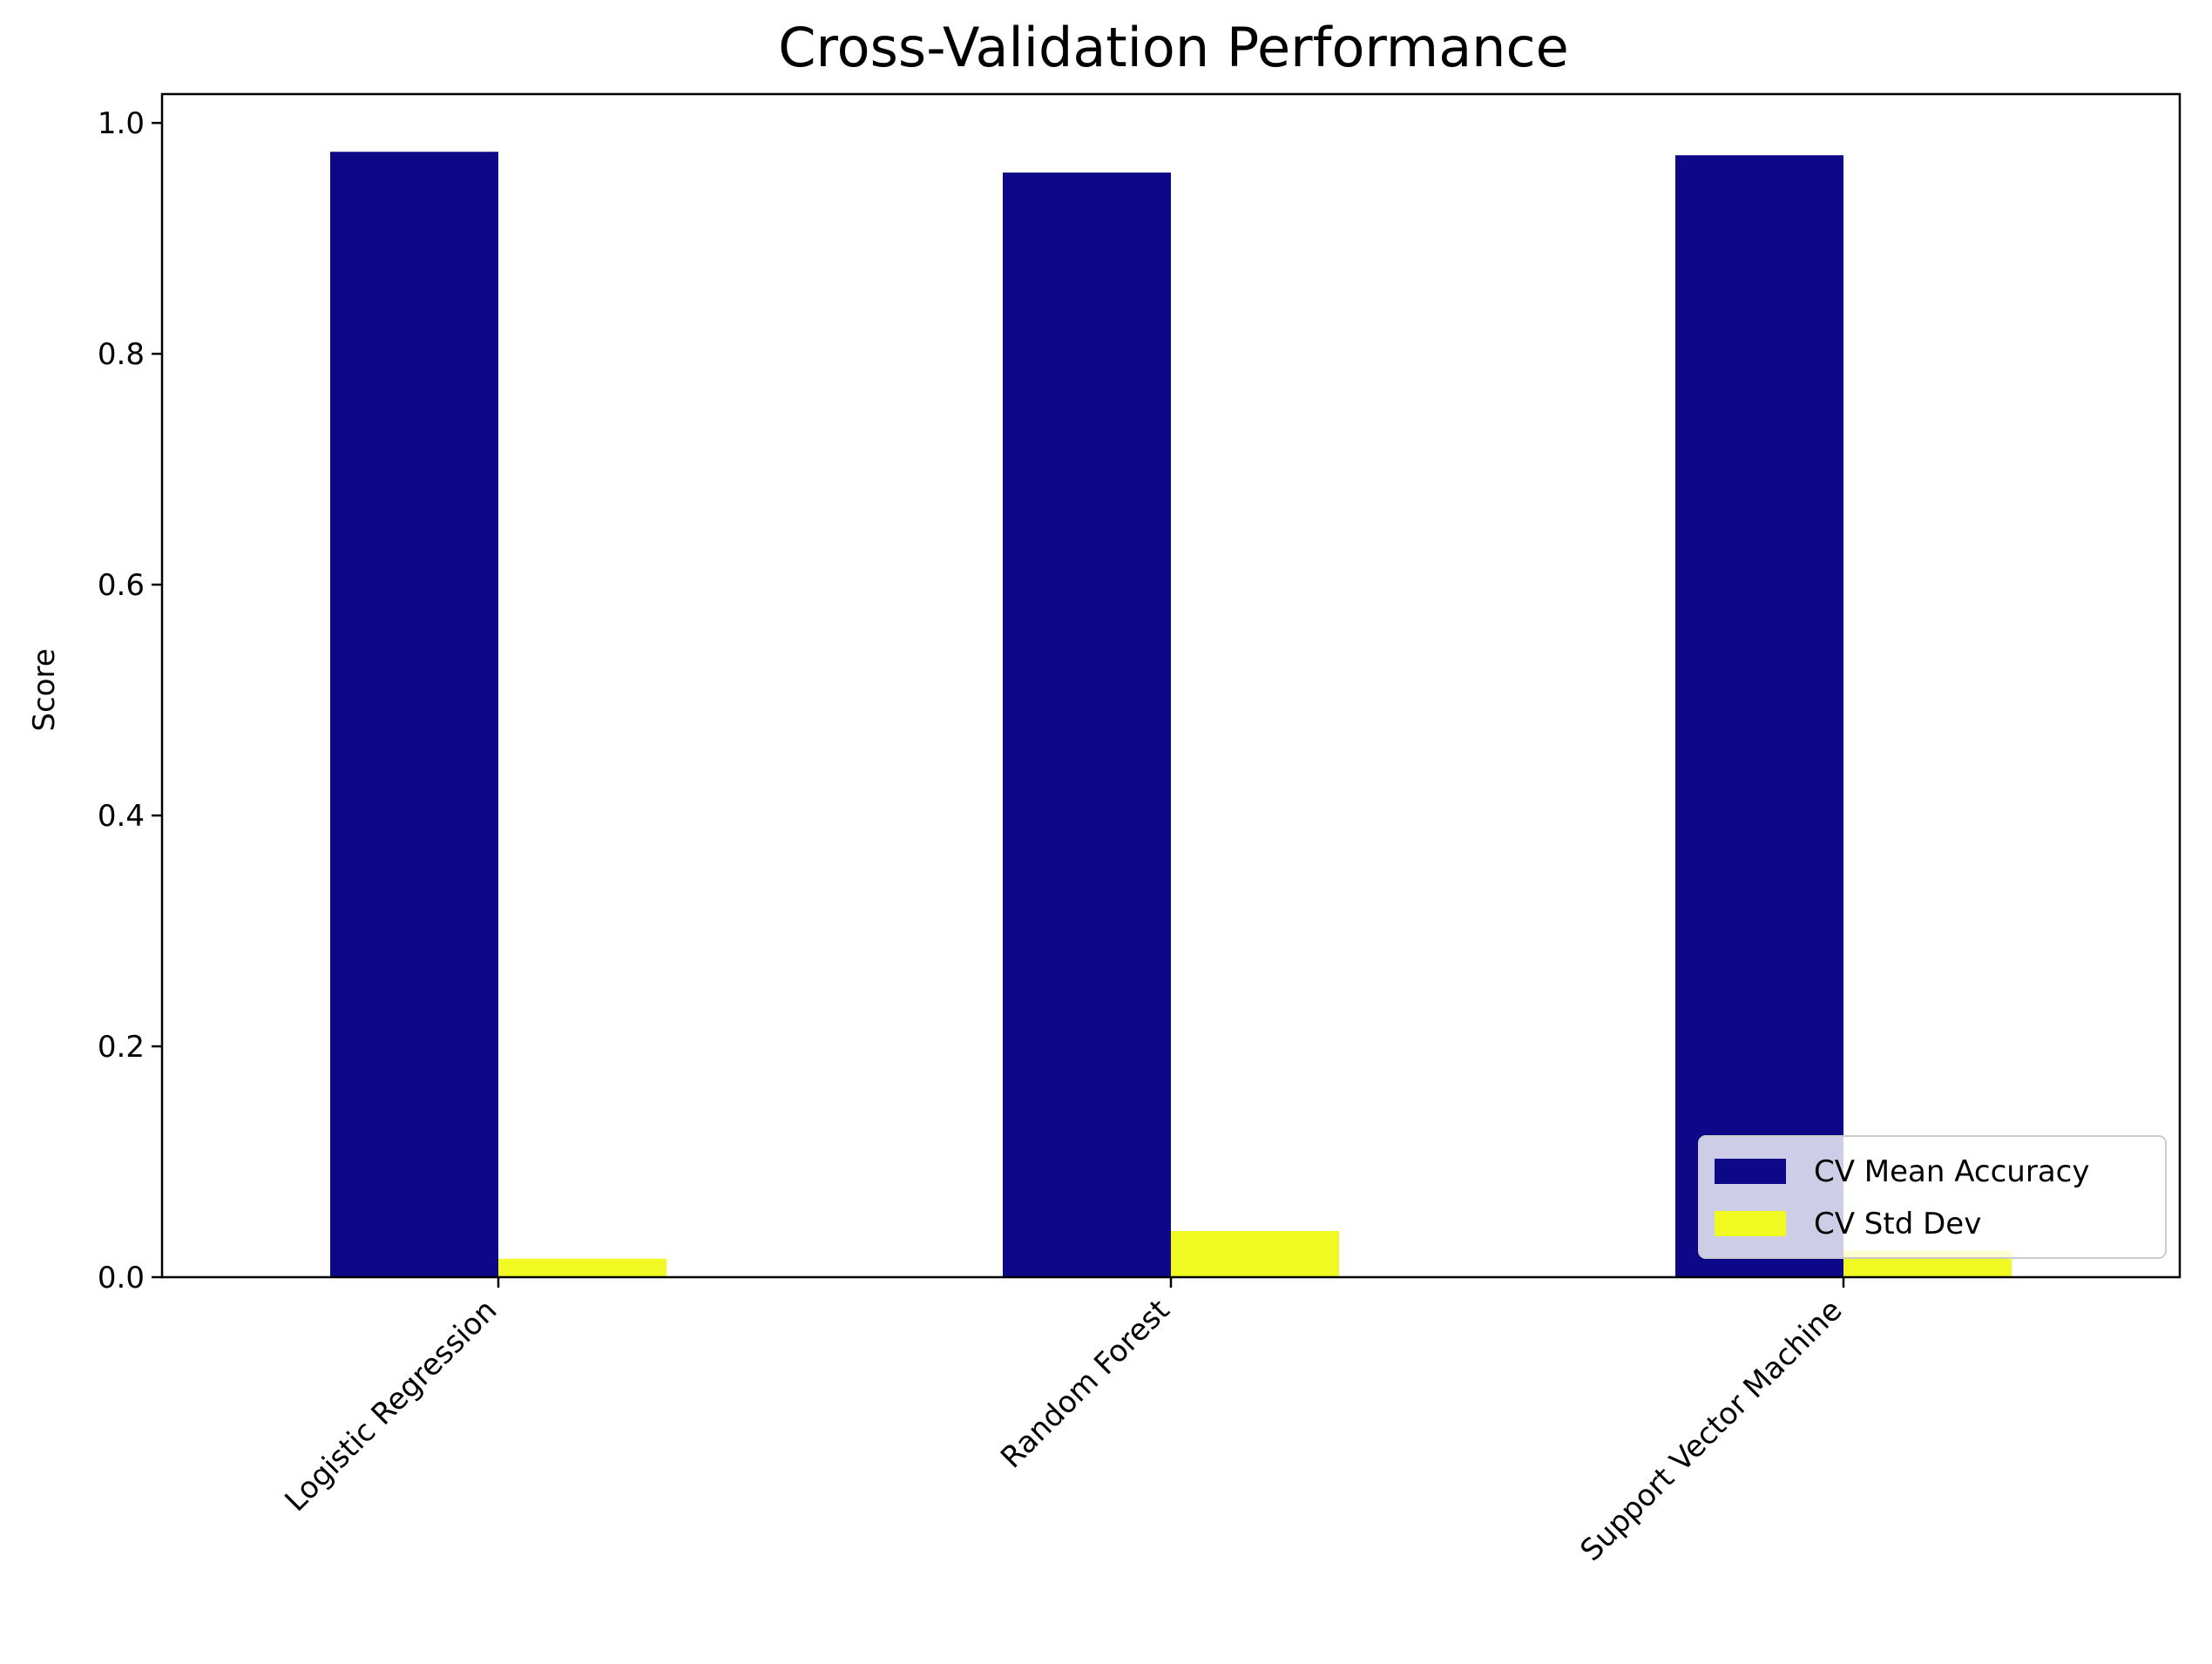 The width and height of the screenshot is (2212, 1664). What do you see at coordinates (121, 354) in the screenshot?
I see `y-tick-label: 0.8` at bounding box center [121, 354].